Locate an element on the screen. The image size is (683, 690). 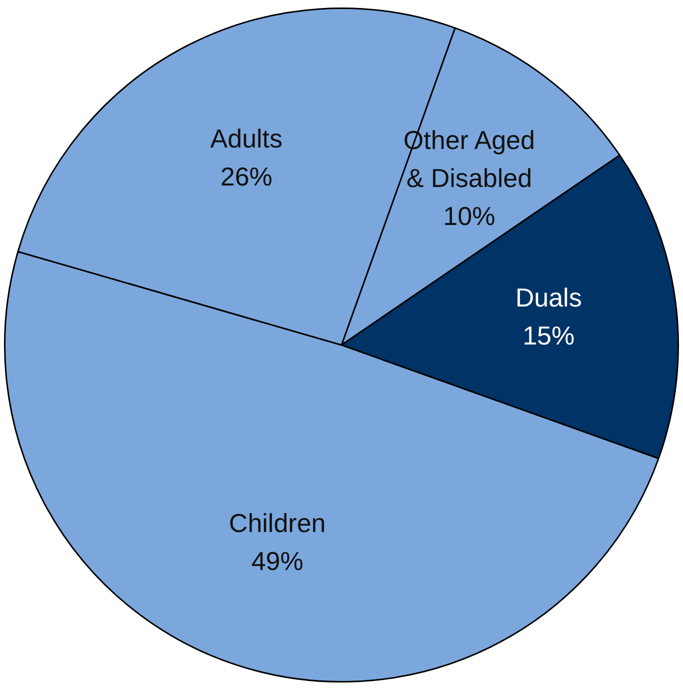
slice-label: Children is located at coordinates (277, 523).